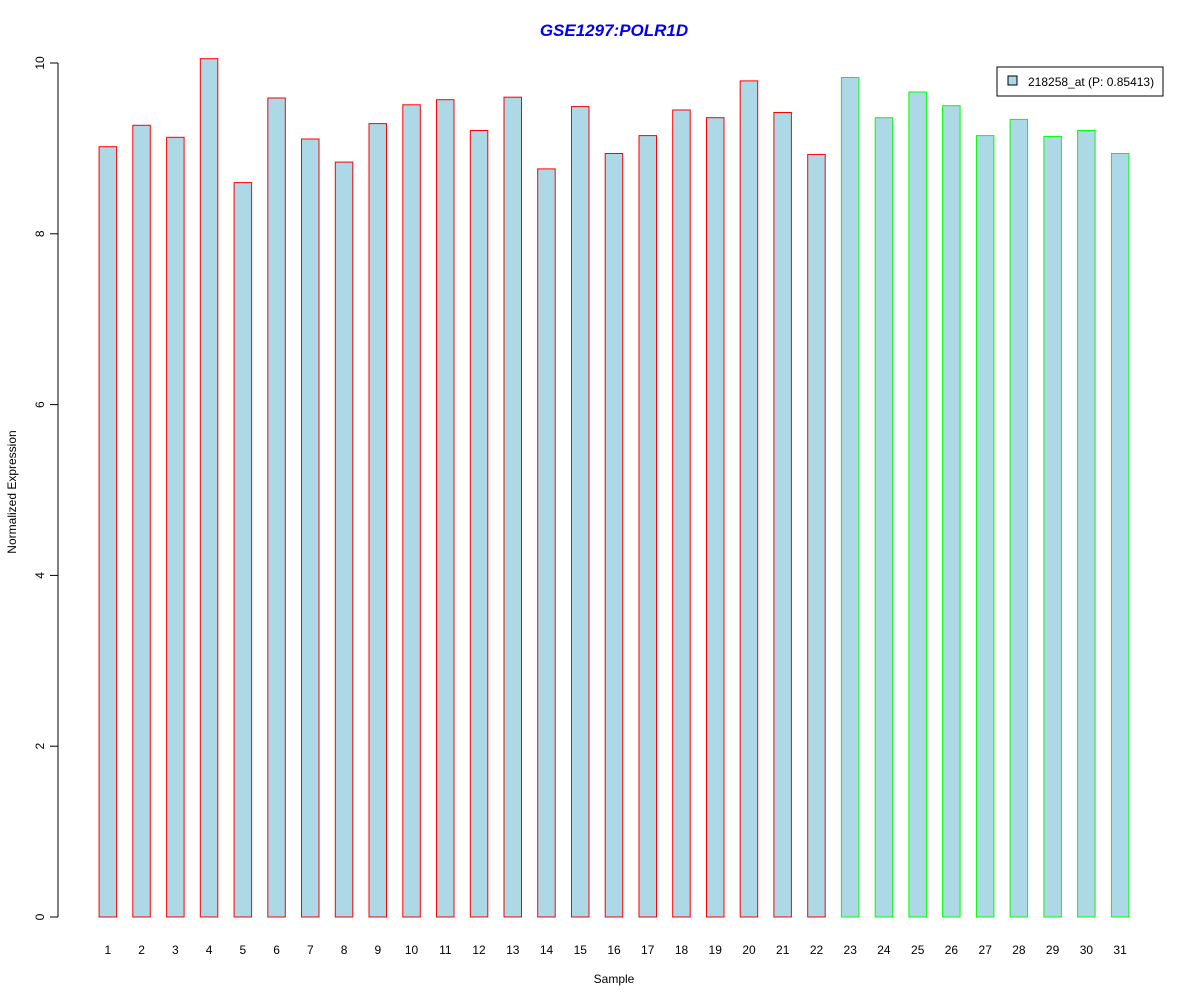 The height and width of the screenshot is (1000, 1200). Describe the element at coordinates (952, 950) in the screenshot. I see `x-tick-label: 26` at that location.